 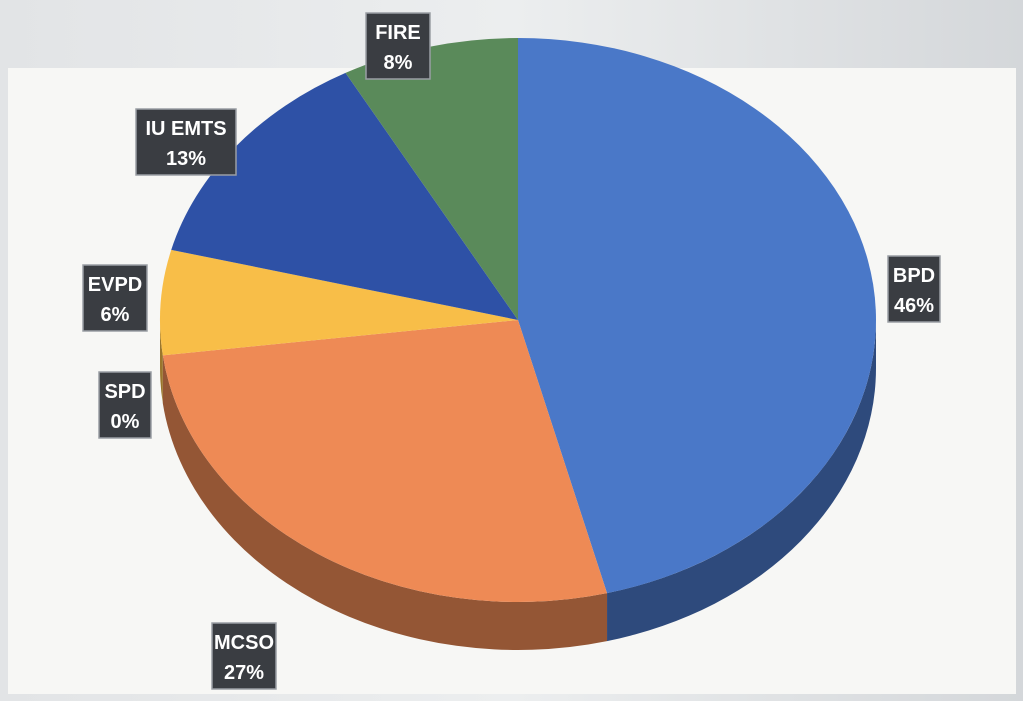 What do you see at coordinates (125, 422) in the screenshot?
I see `data-label-percent-spd: 0%` at bounding box center [125, 422].